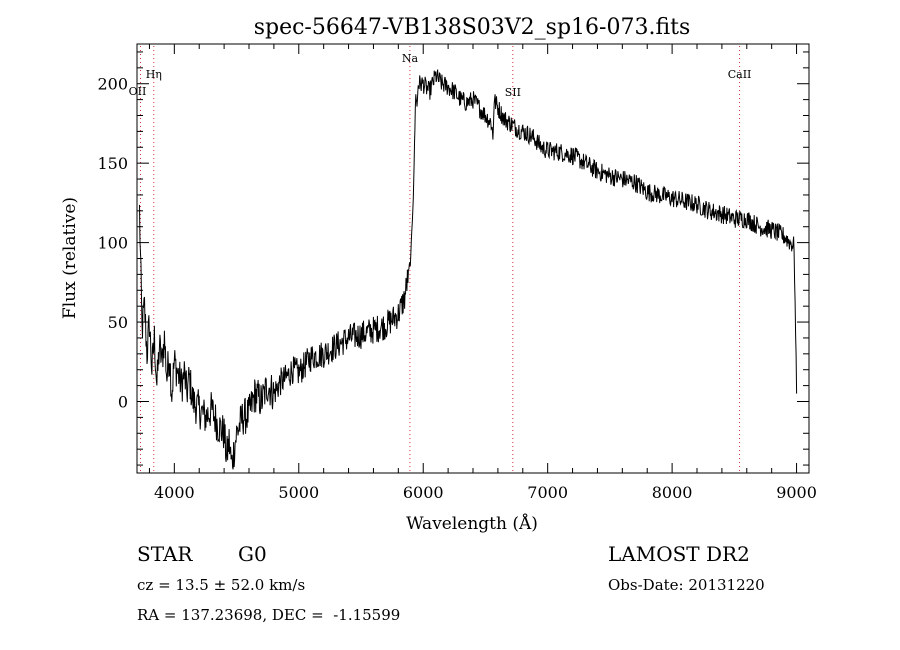 The image size is (900, 650). Describe the element at coordinates (547, 492) in the screenshot. I see `x-tick-label: 7000` at that location.